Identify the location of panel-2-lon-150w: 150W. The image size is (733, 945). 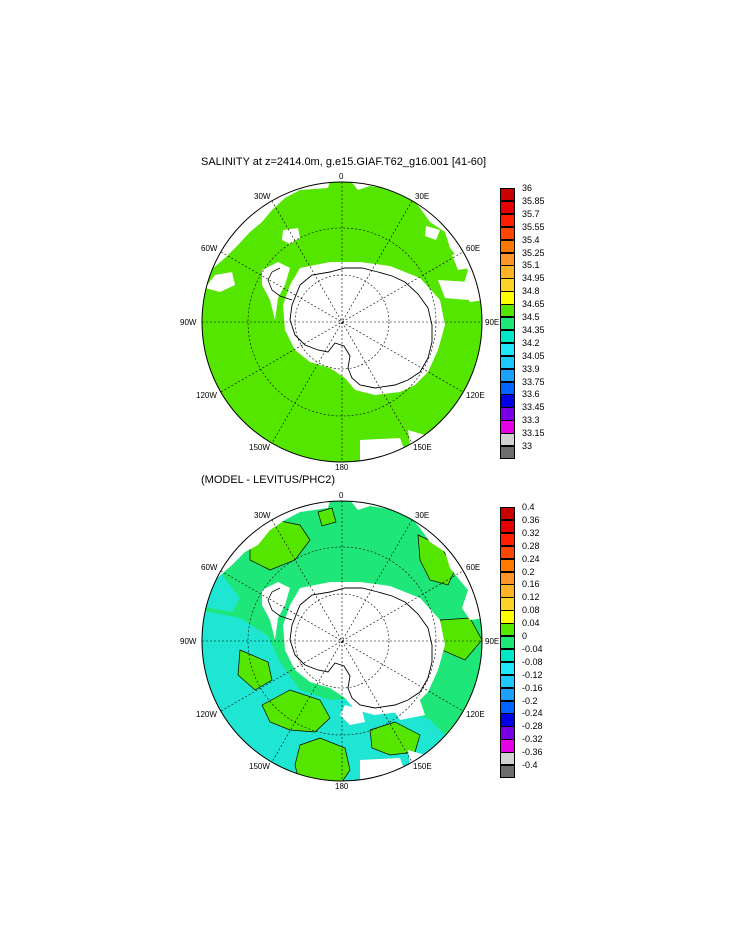
(259, 766).